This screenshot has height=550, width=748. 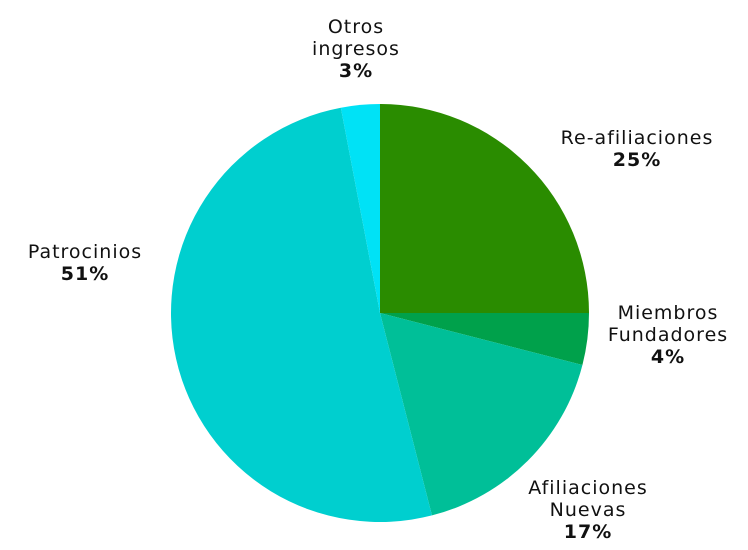 I want to click on slice-label: Afiliaciones Nuevas 17%, so click(x=588, y=510).